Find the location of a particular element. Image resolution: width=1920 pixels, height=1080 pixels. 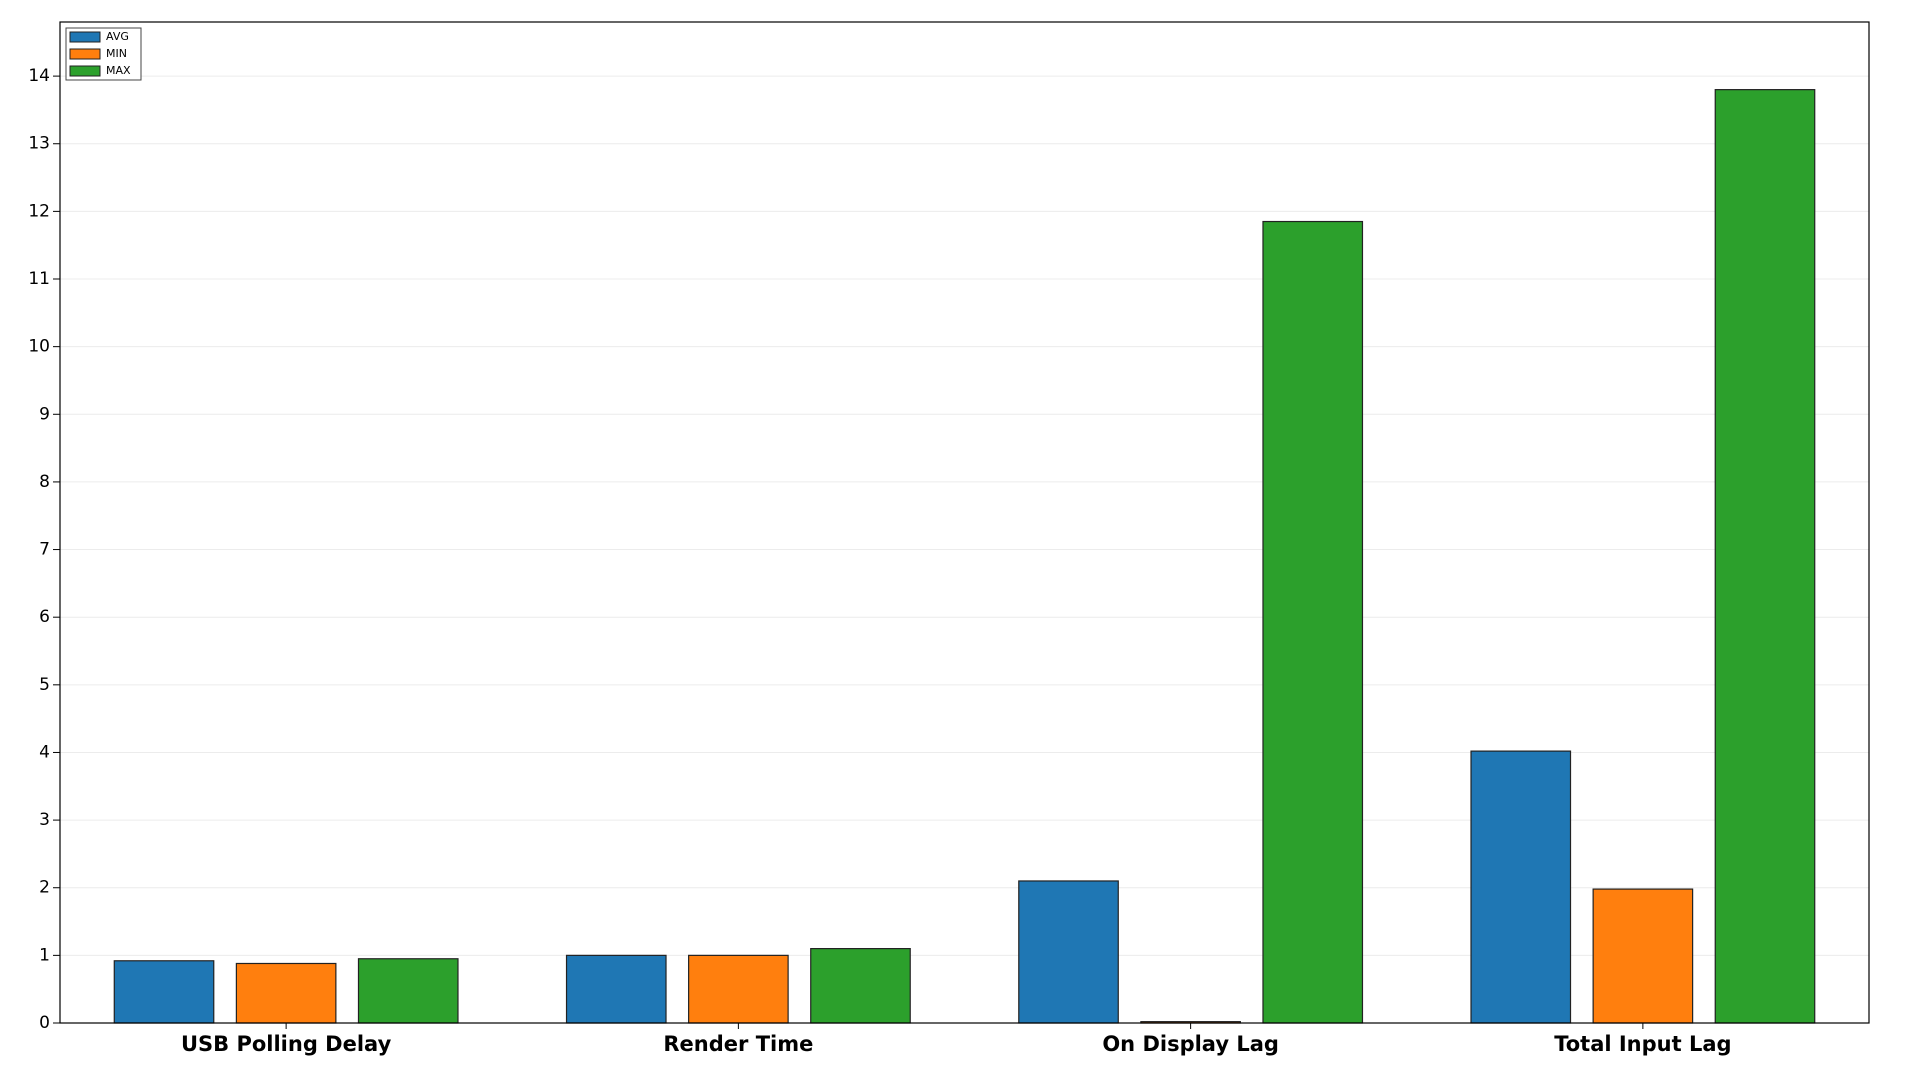

y-tick-label: 13 is located at coordinates (39, 144).